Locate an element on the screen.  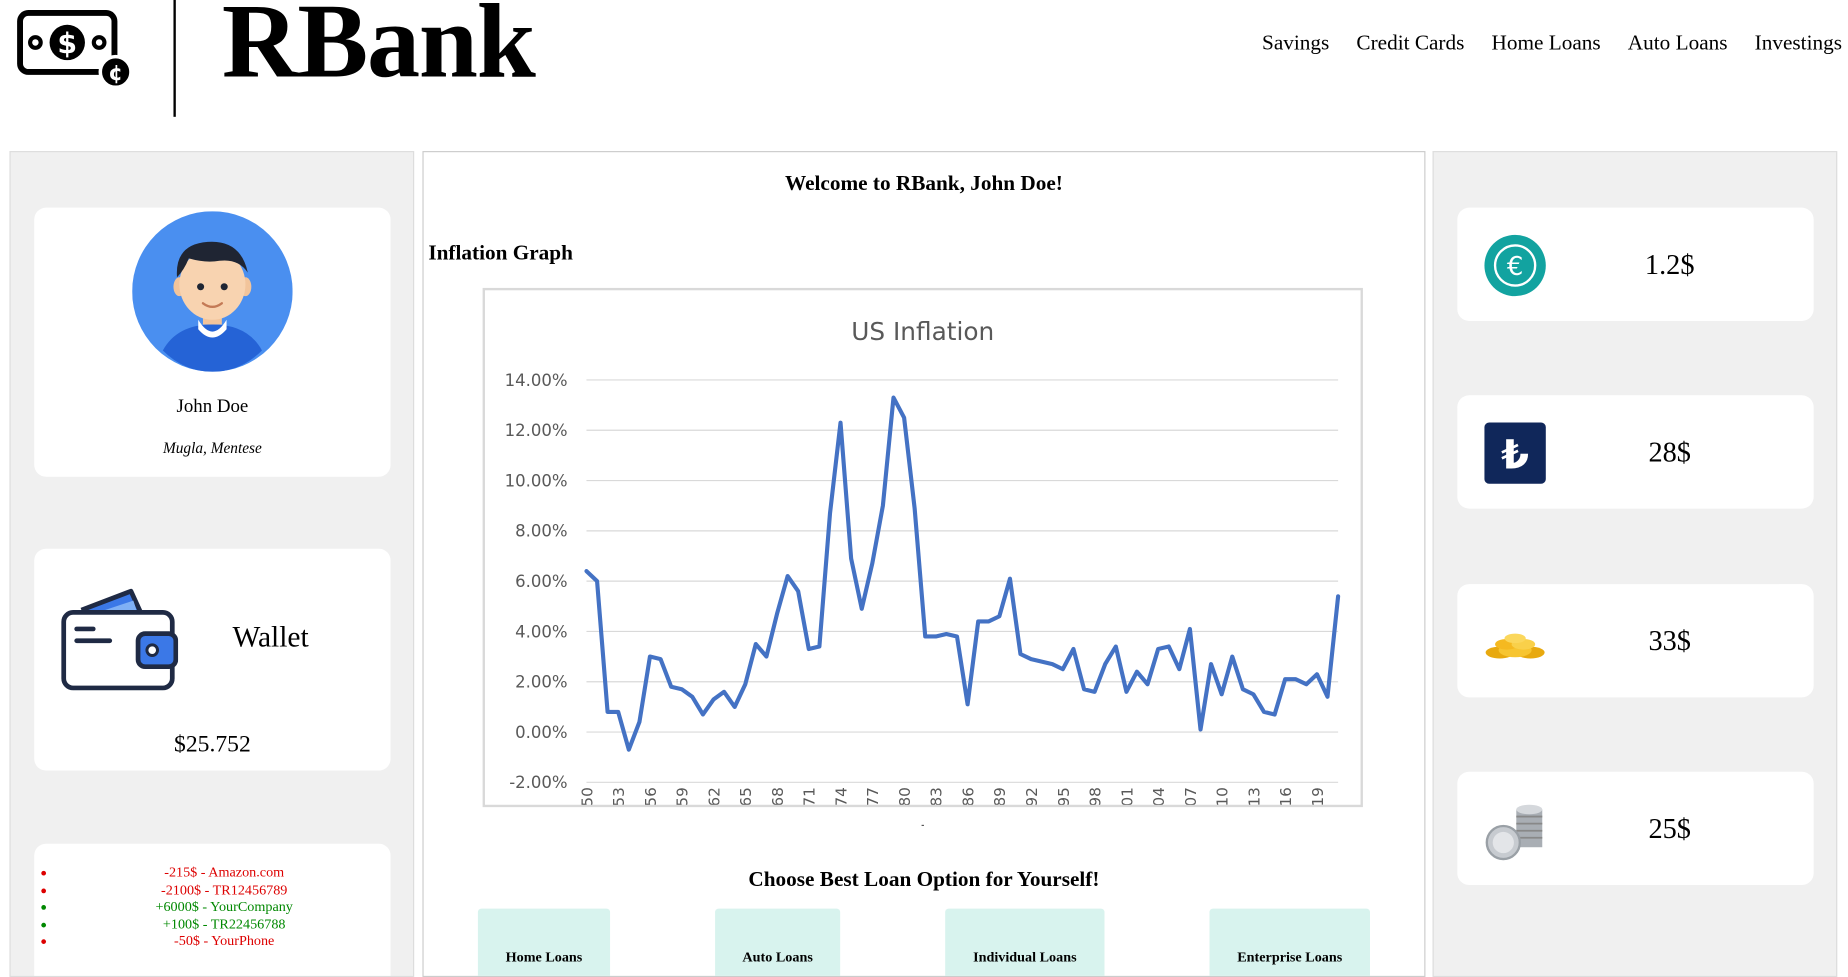
transaction-item: -2100$ - TR12456789 is located at coordinates (224, 889).